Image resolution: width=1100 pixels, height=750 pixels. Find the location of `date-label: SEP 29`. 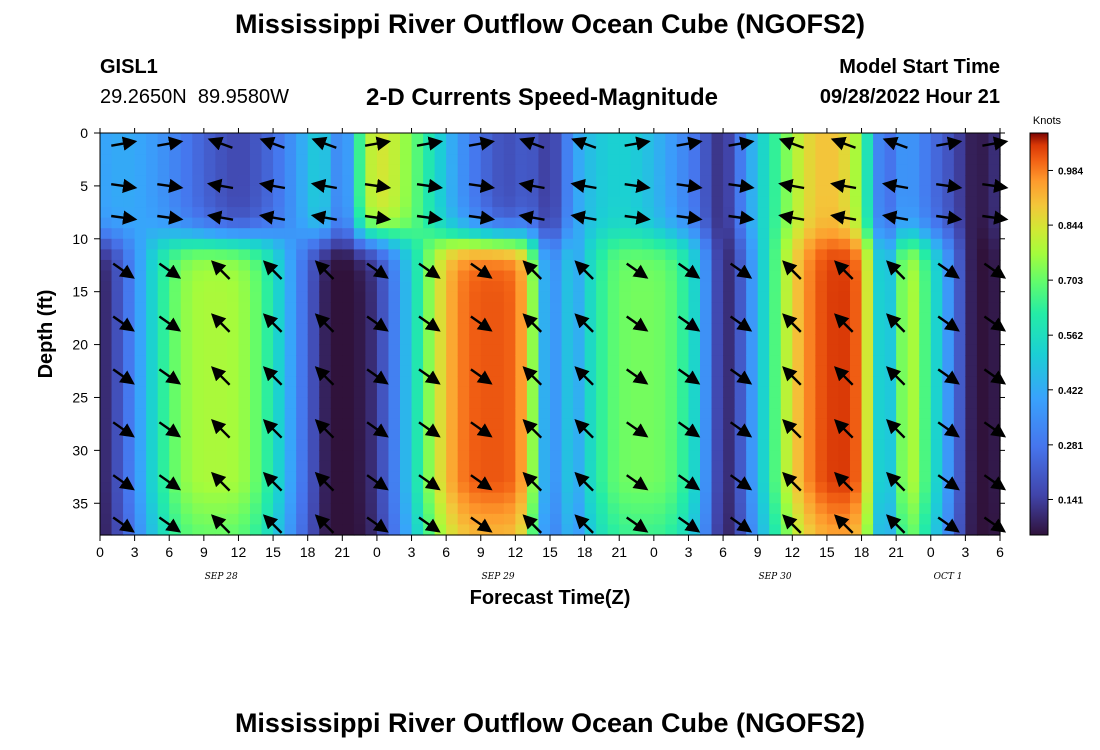

date-label: SEP 29 is located at coordinates (498, 577).